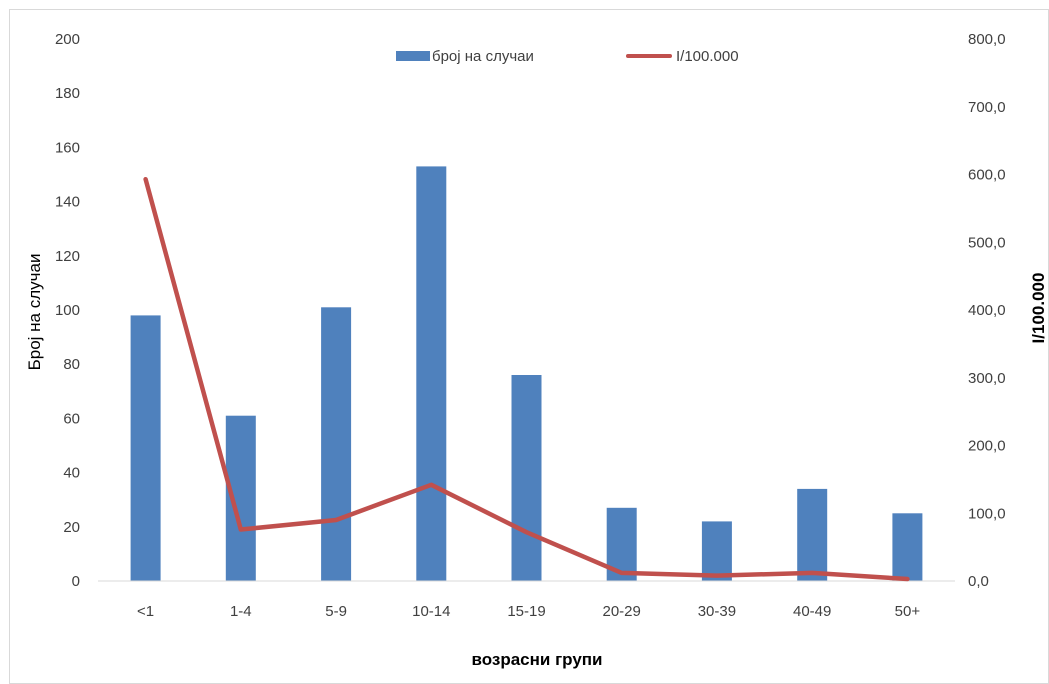  Describe the element at coordinates (907, 547) in the screenshot. I see `bar-50+` at that location.